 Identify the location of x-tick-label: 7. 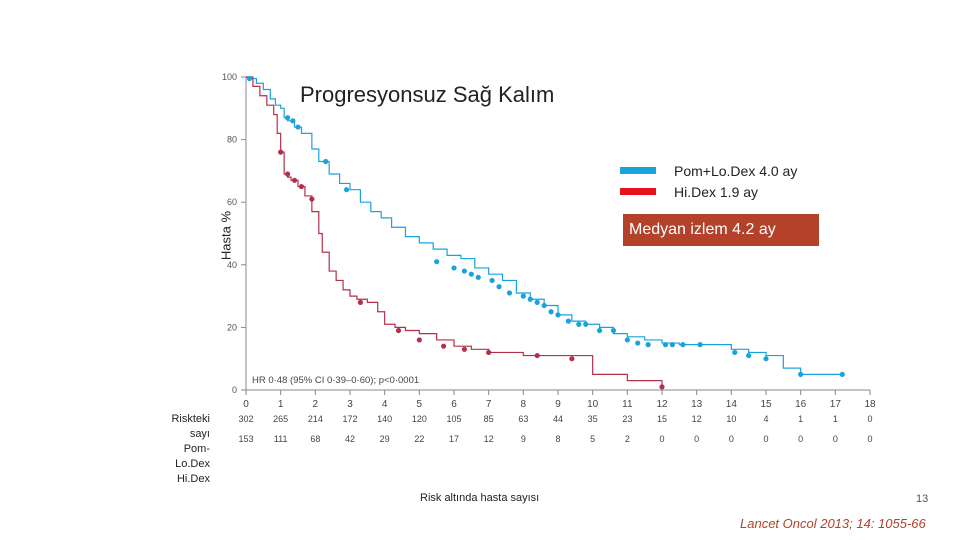
(489, 404).